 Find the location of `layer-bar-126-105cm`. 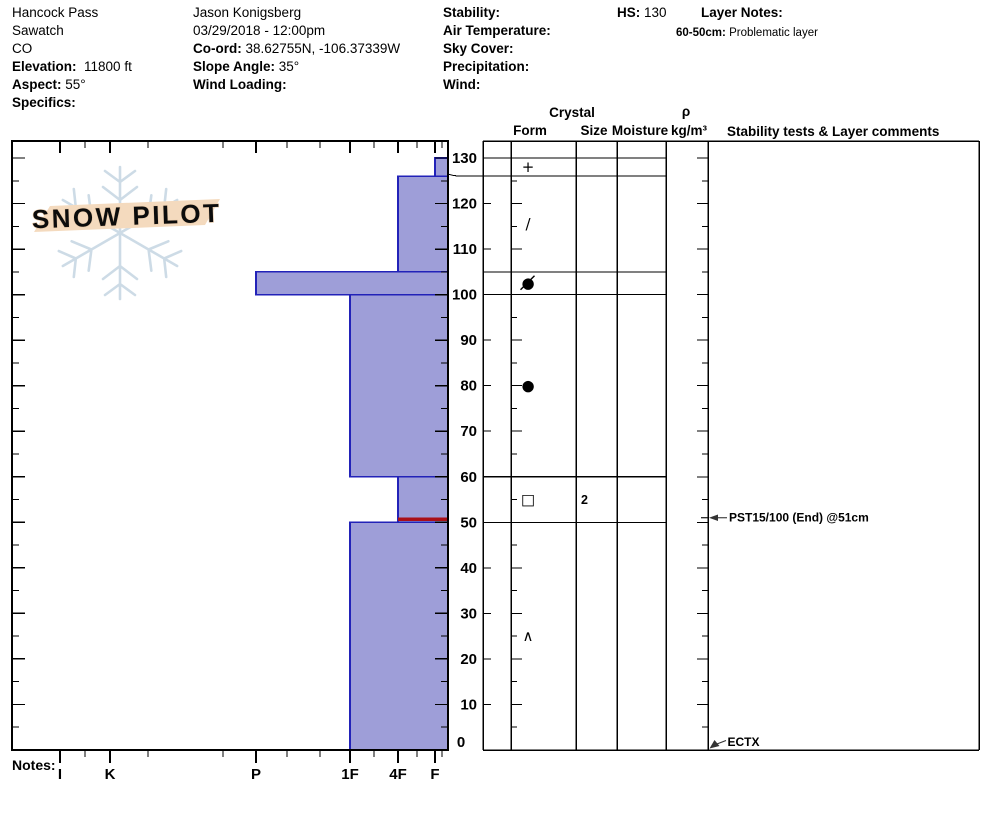

layer-bar-126-105cm is located at coordinates (423, 224).